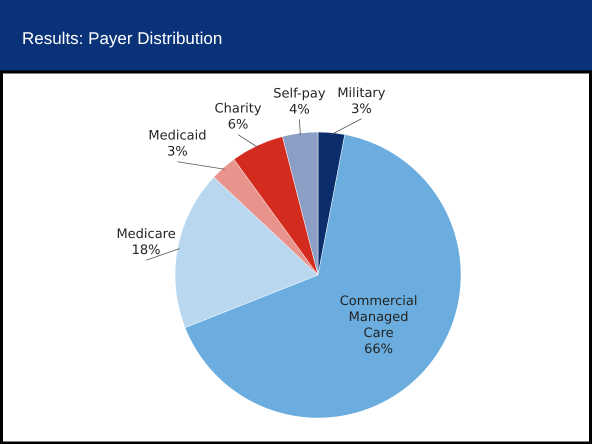 This screenshot has width=592, height=444. Describe the element at coordinates (122, 38) in the screenshot. I see `chart-title: Results: Payer Distribution` at that location.